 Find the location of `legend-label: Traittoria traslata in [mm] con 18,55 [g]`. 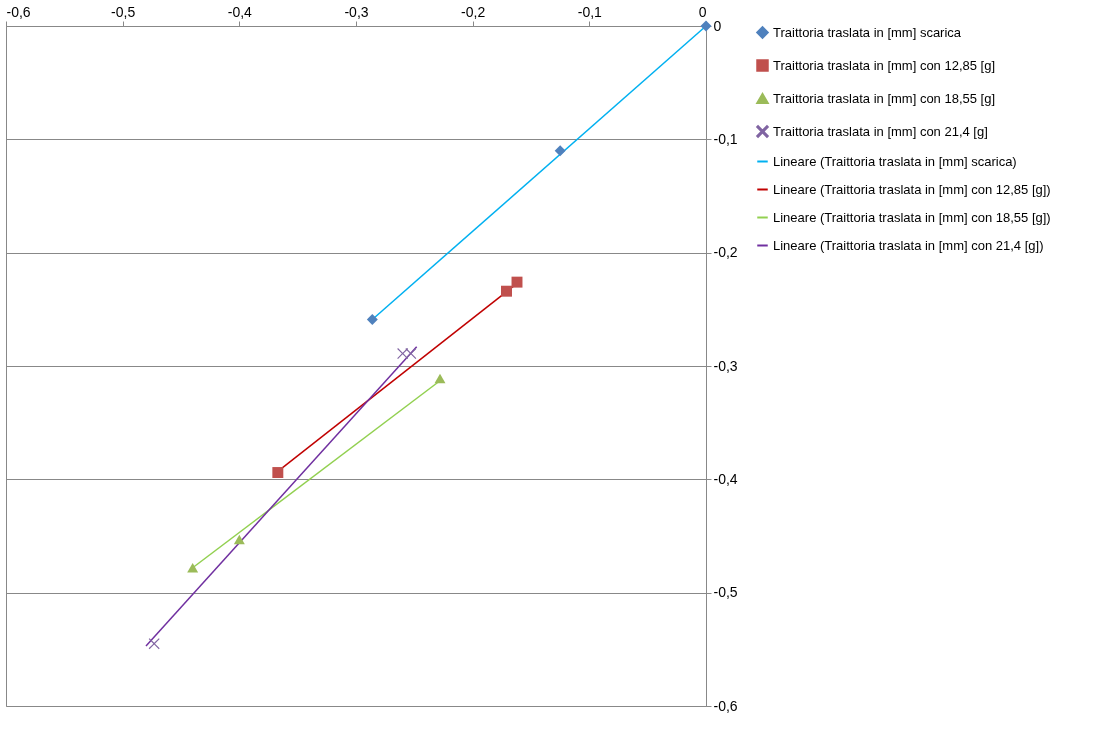

legend-label: Traittoria traslata in [mm] con 18,55 [g] is located at coordinates (884, 98).